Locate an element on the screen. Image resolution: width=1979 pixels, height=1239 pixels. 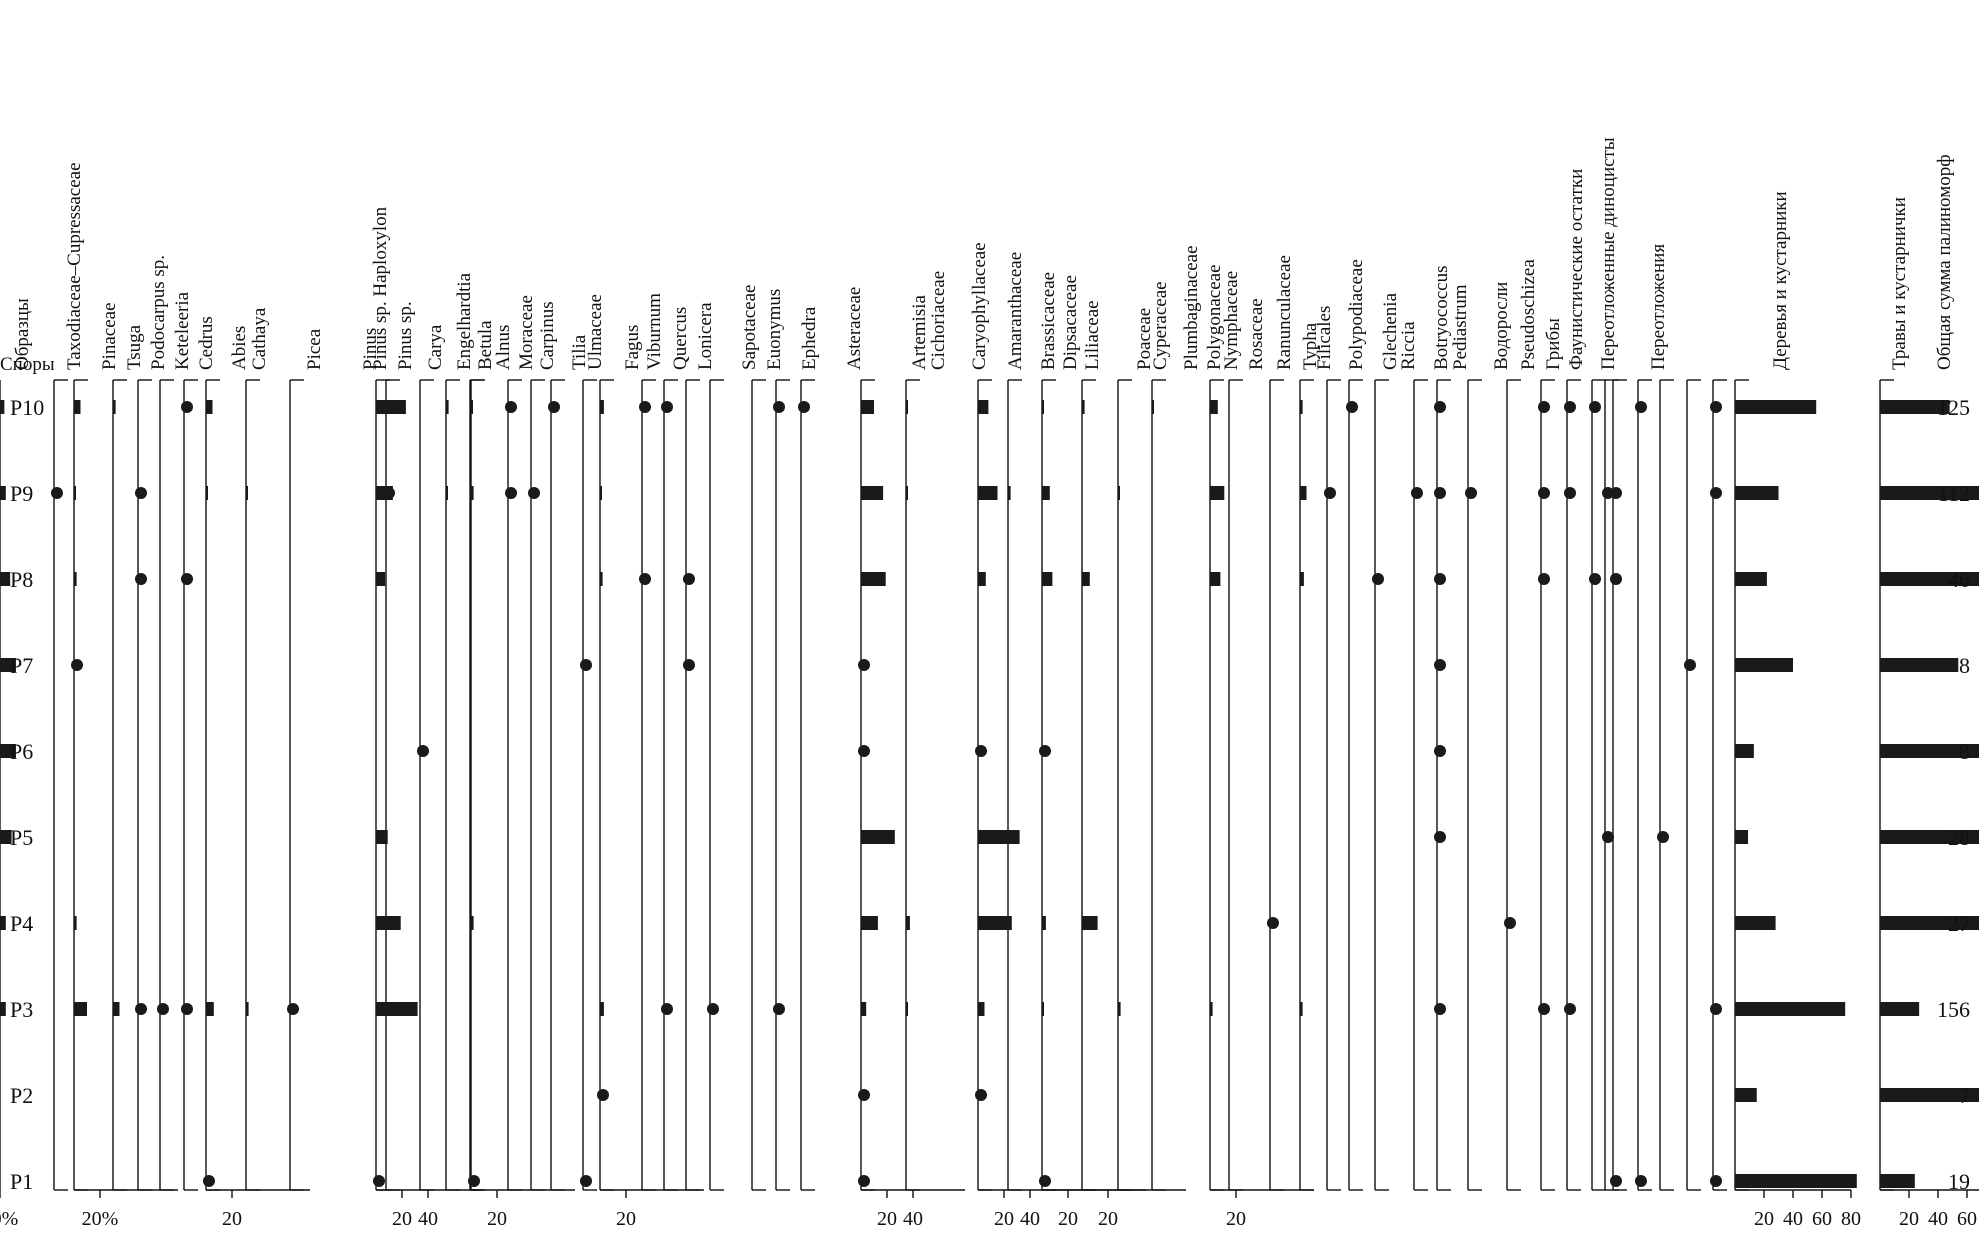
taxon-label-abies: Abies is located at coordinates (239, 348).